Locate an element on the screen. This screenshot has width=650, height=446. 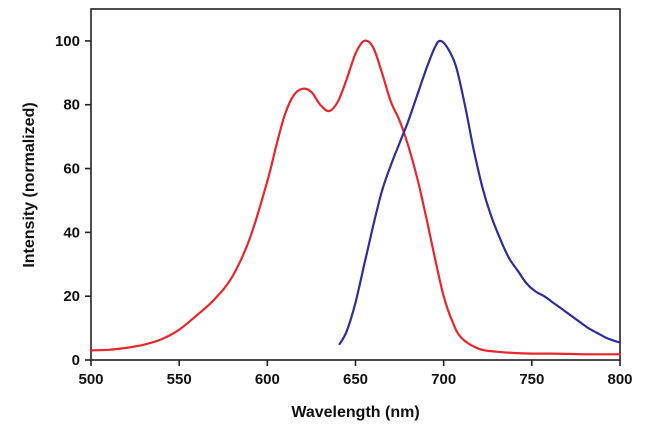
y-tick-label: 40 is located at coordinates (71, 232).